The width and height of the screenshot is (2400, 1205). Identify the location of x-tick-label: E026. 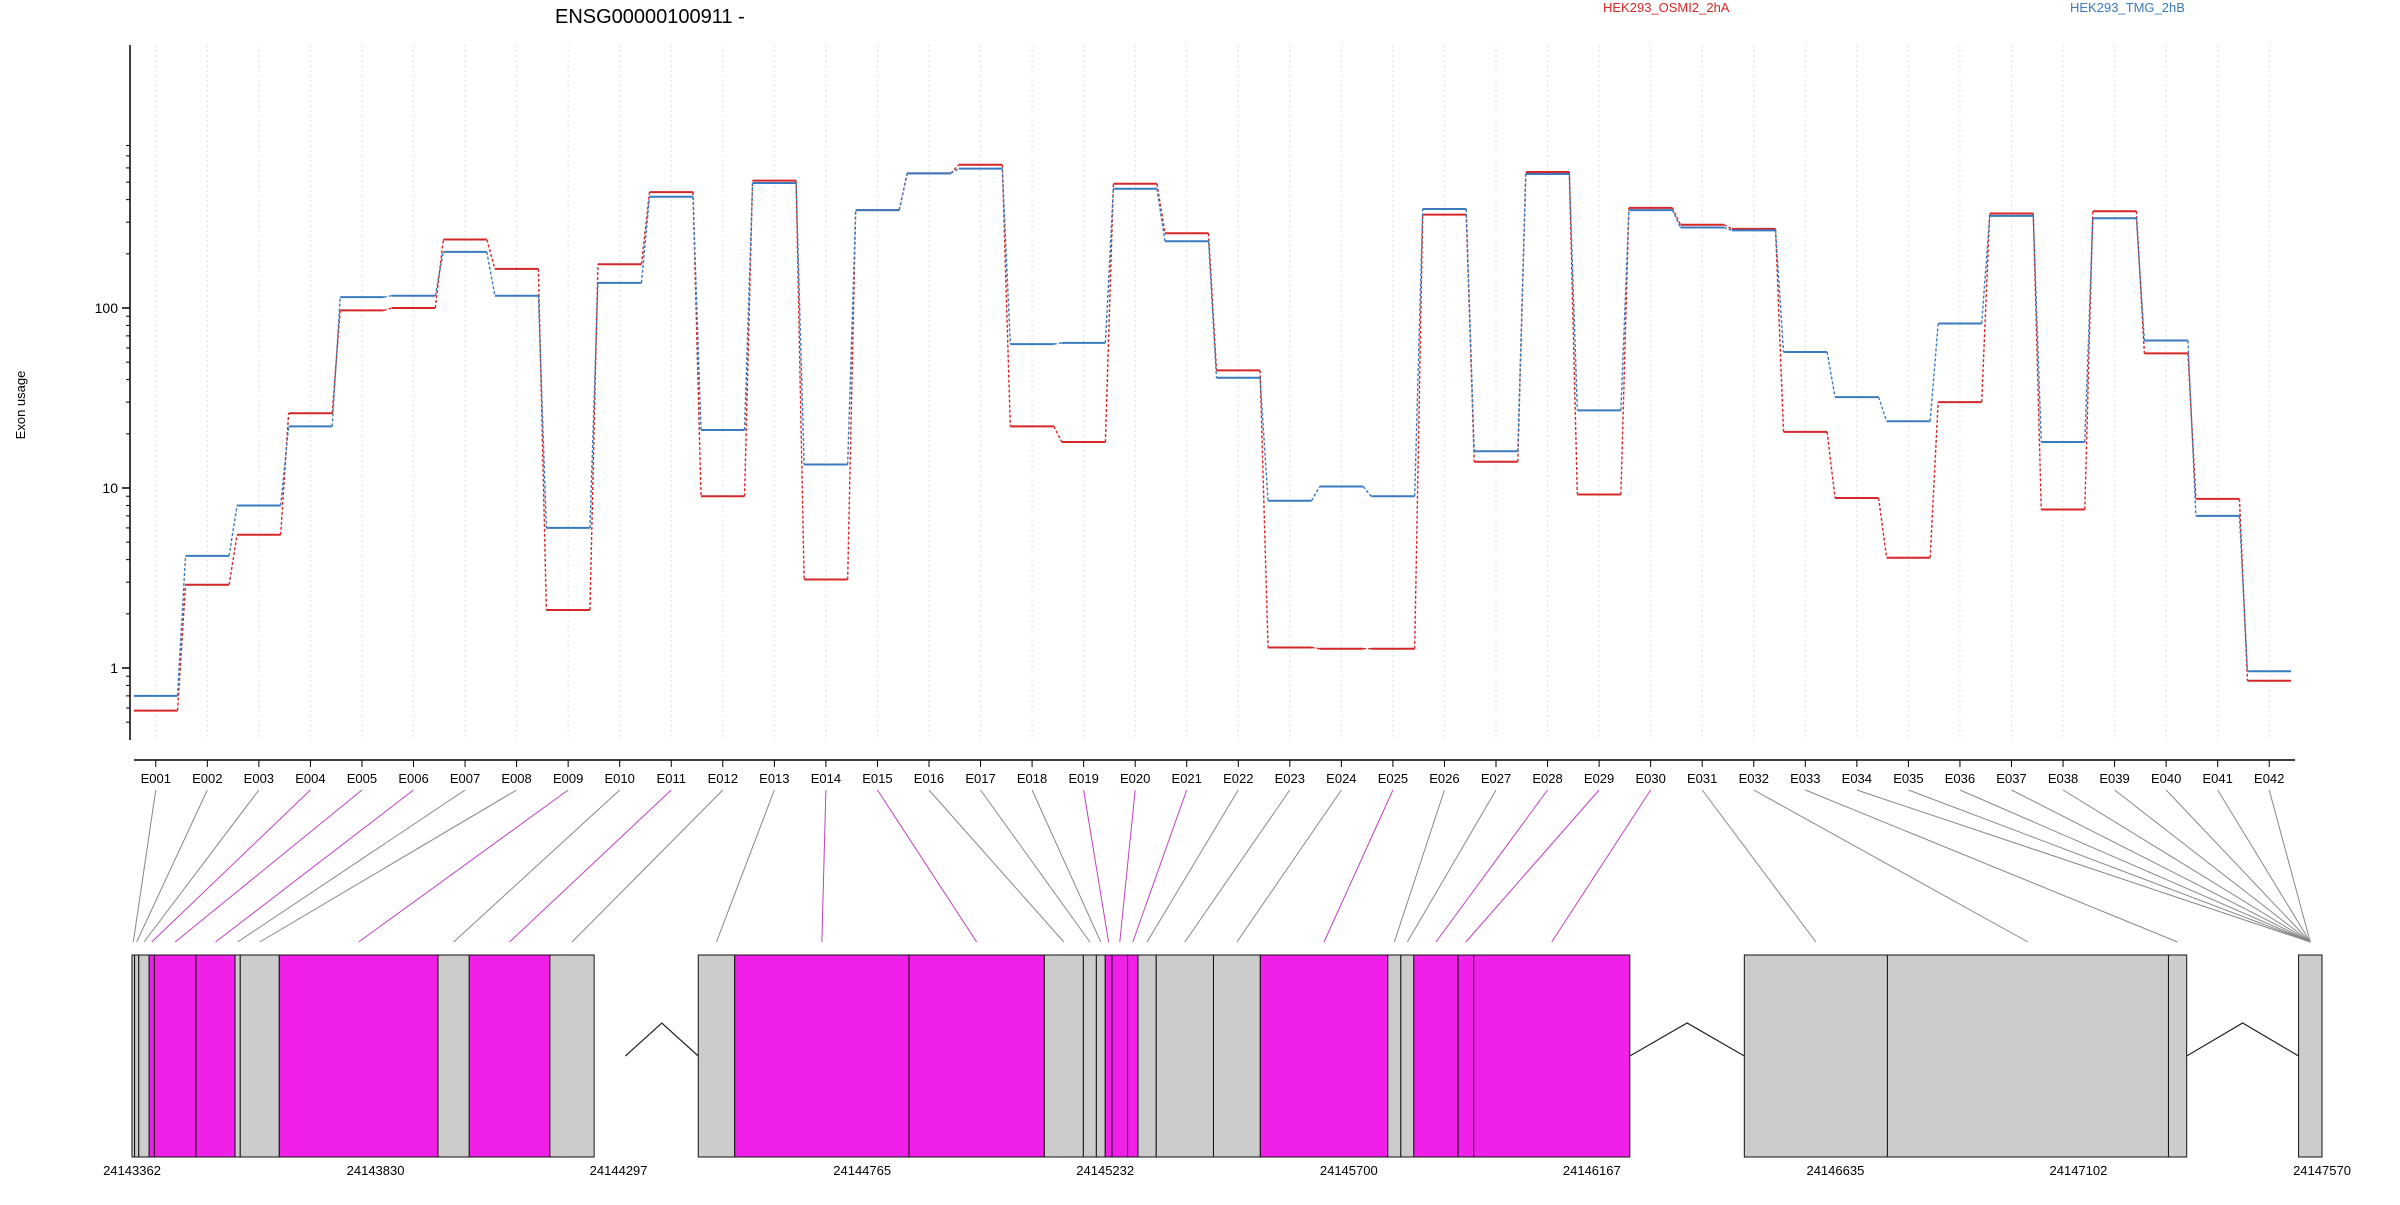
(1444, 778).